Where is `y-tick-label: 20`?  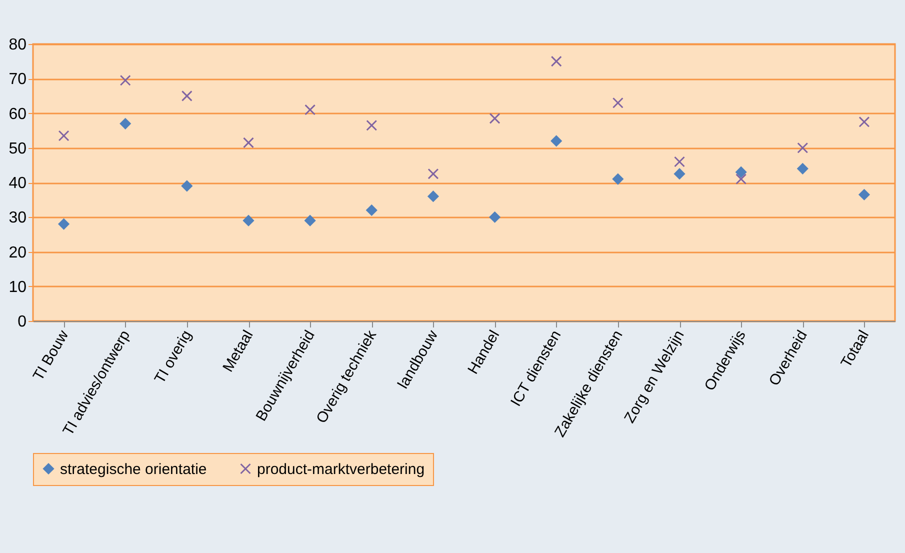 y-tick-label: 20 is located at coordinates (17, 253).